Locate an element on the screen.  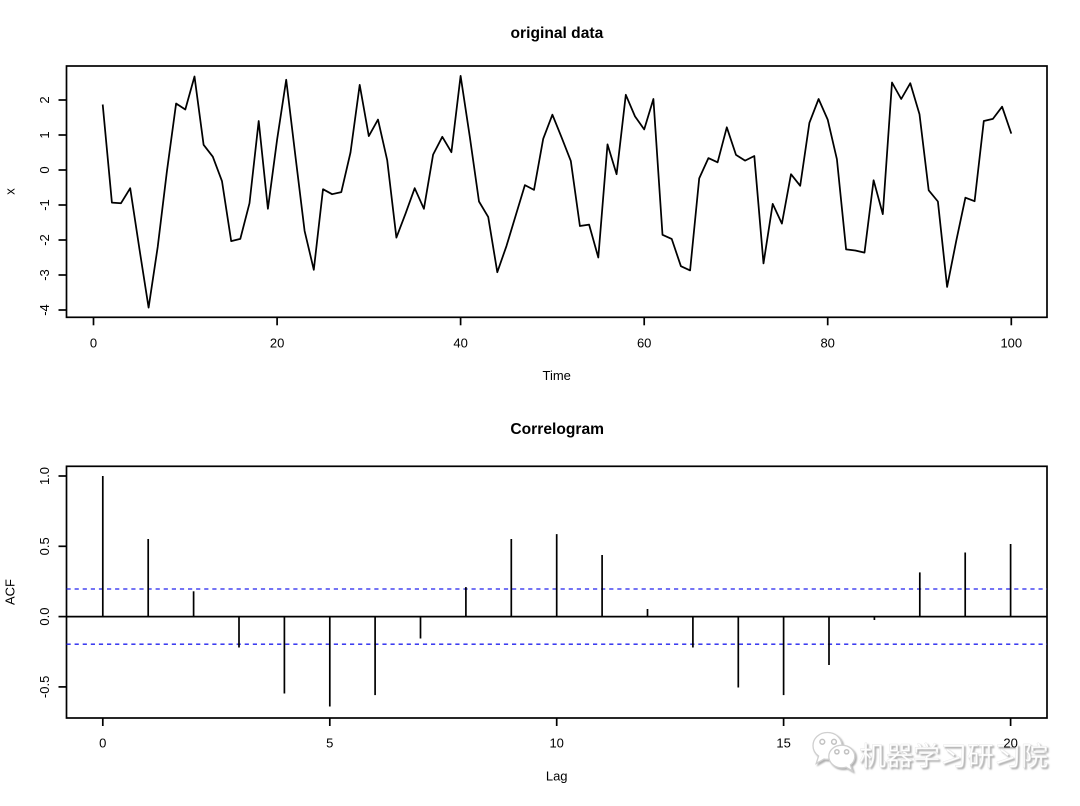
svg-text: -0.5 is located at coordinates (44, 687).